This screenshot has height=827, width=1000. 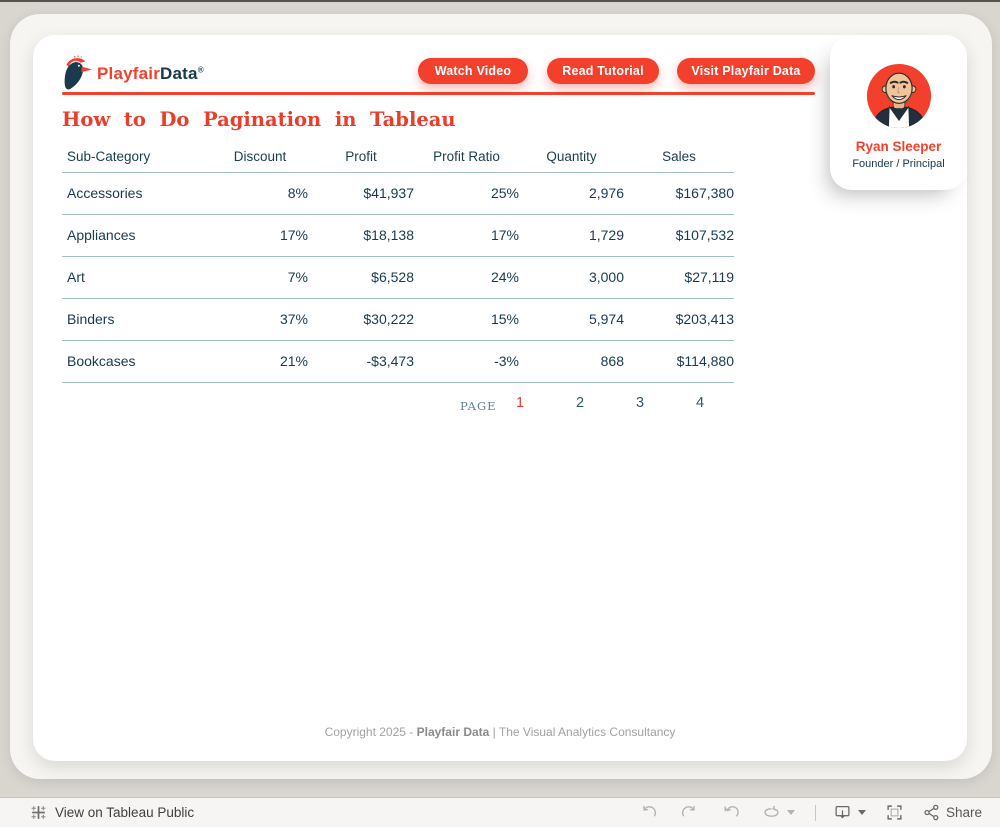 What do you see at coordinates (679, 277) in the screenshot?
I see `table-cell: $27,119` at bounding box center [679, 277].